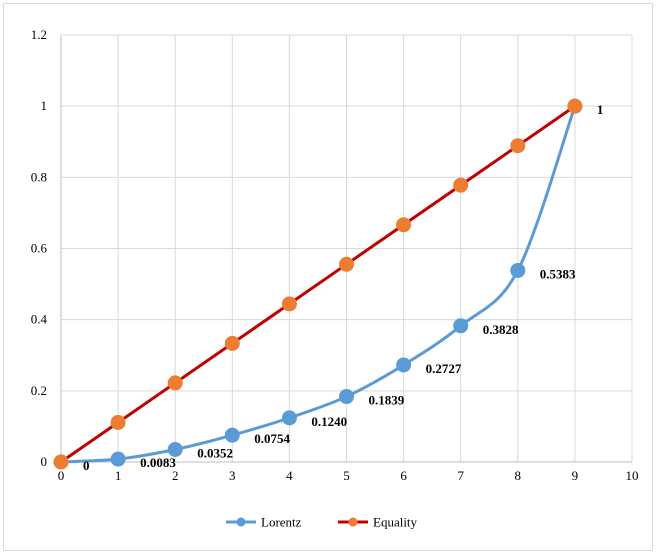 The width and height of the screenshot is (658, 556). I want to click on legend-equality-label: Equality, so click(395, 522).